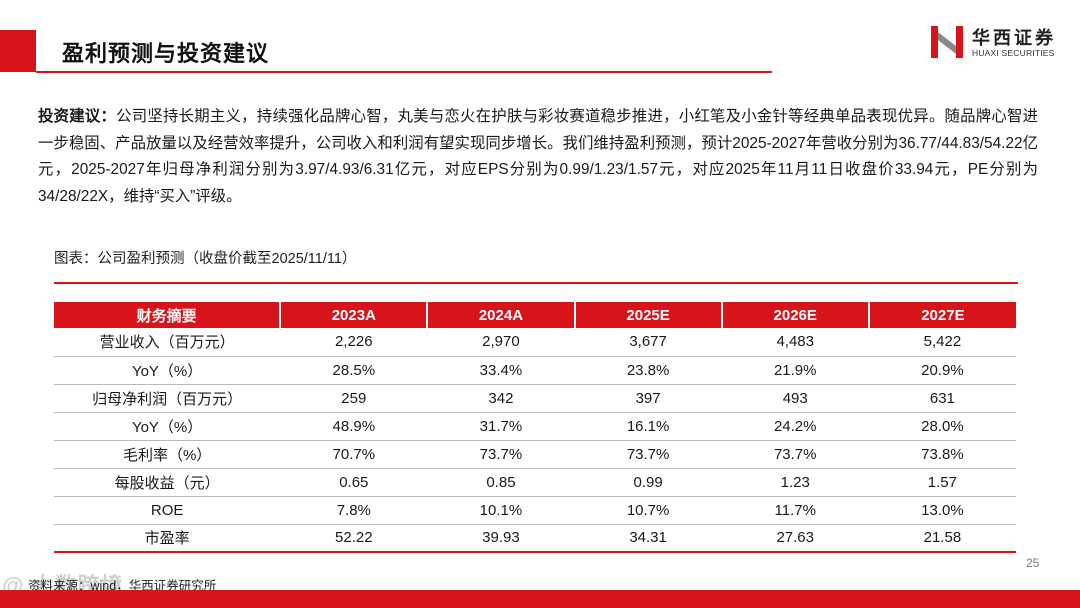 Image resolution: width=1080 pixels, height=608 pixels. I want to click on table-cell: 70.7%, so click(354, 454).